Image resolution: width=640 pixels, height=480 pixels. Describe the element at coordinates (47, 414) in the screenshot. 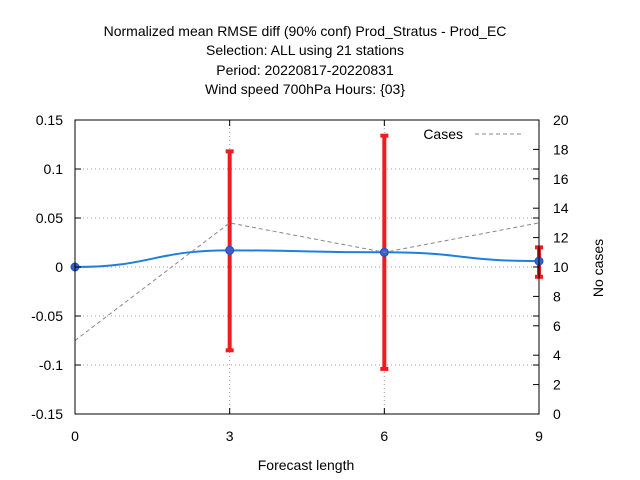

I see `y-tick-label: -0.15` at that location.